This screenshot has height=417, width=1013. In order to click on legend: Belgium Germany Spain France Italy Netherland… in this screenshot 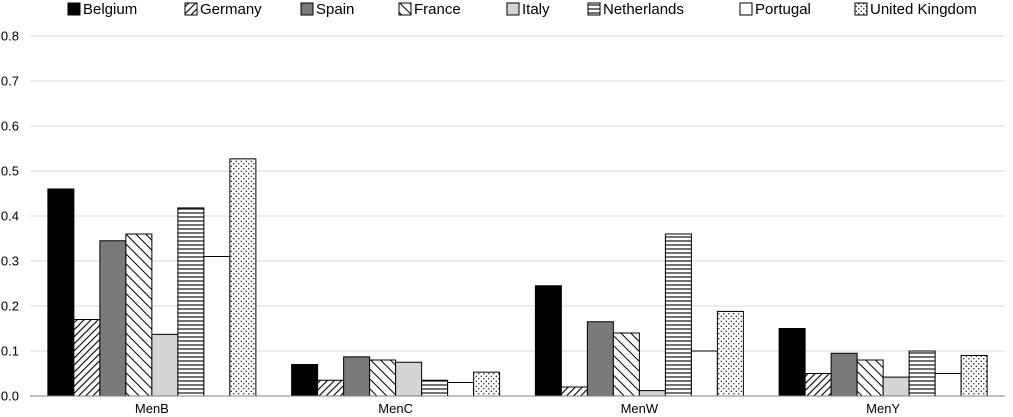, I will do `click(522, 9)`.